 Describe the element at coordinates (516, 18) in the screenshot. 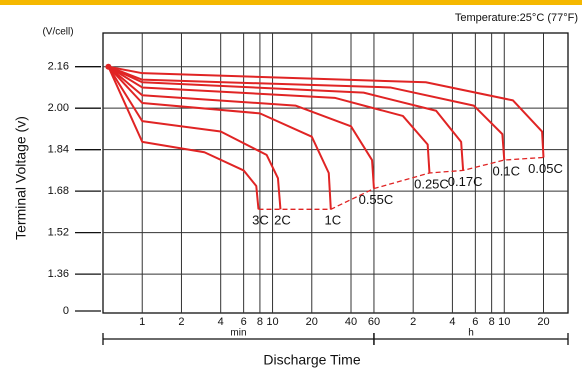

I see `chart-title: Temperature:25°C (77°F)` at that location.